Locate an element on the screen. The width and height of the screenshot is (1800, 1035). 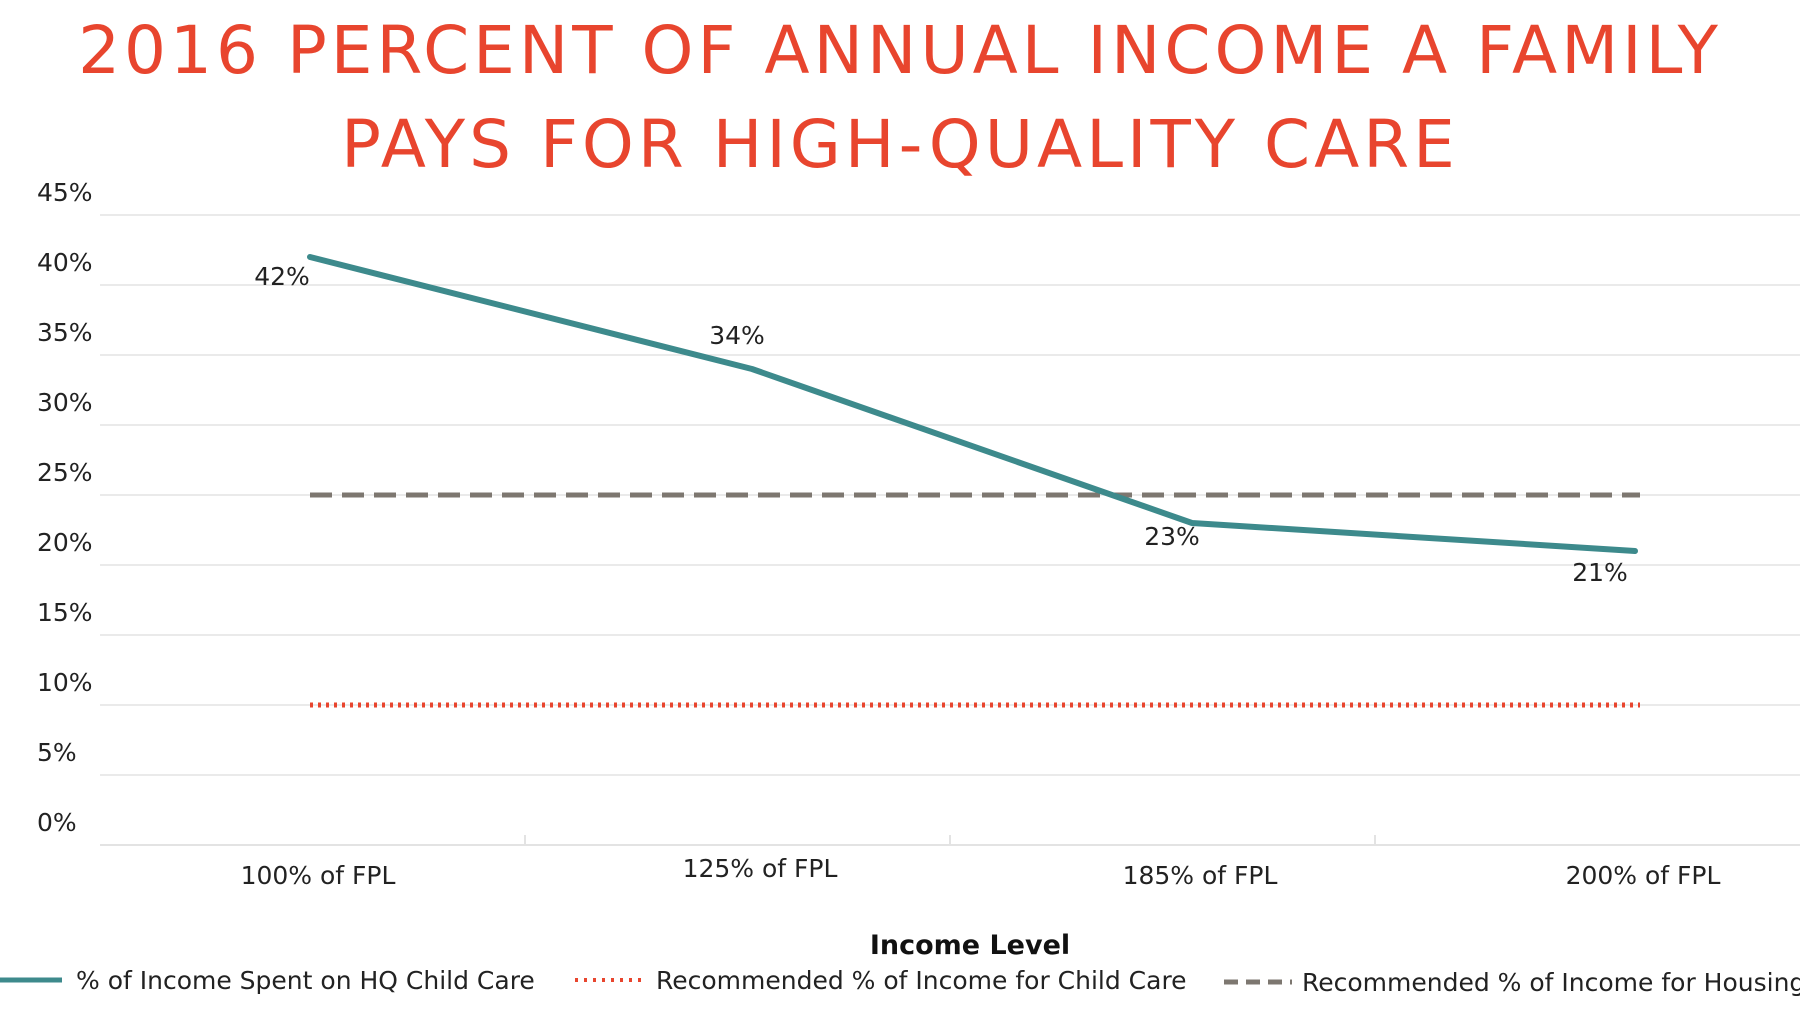
y-tick-label: 25% is located at coordinates (65, 472).